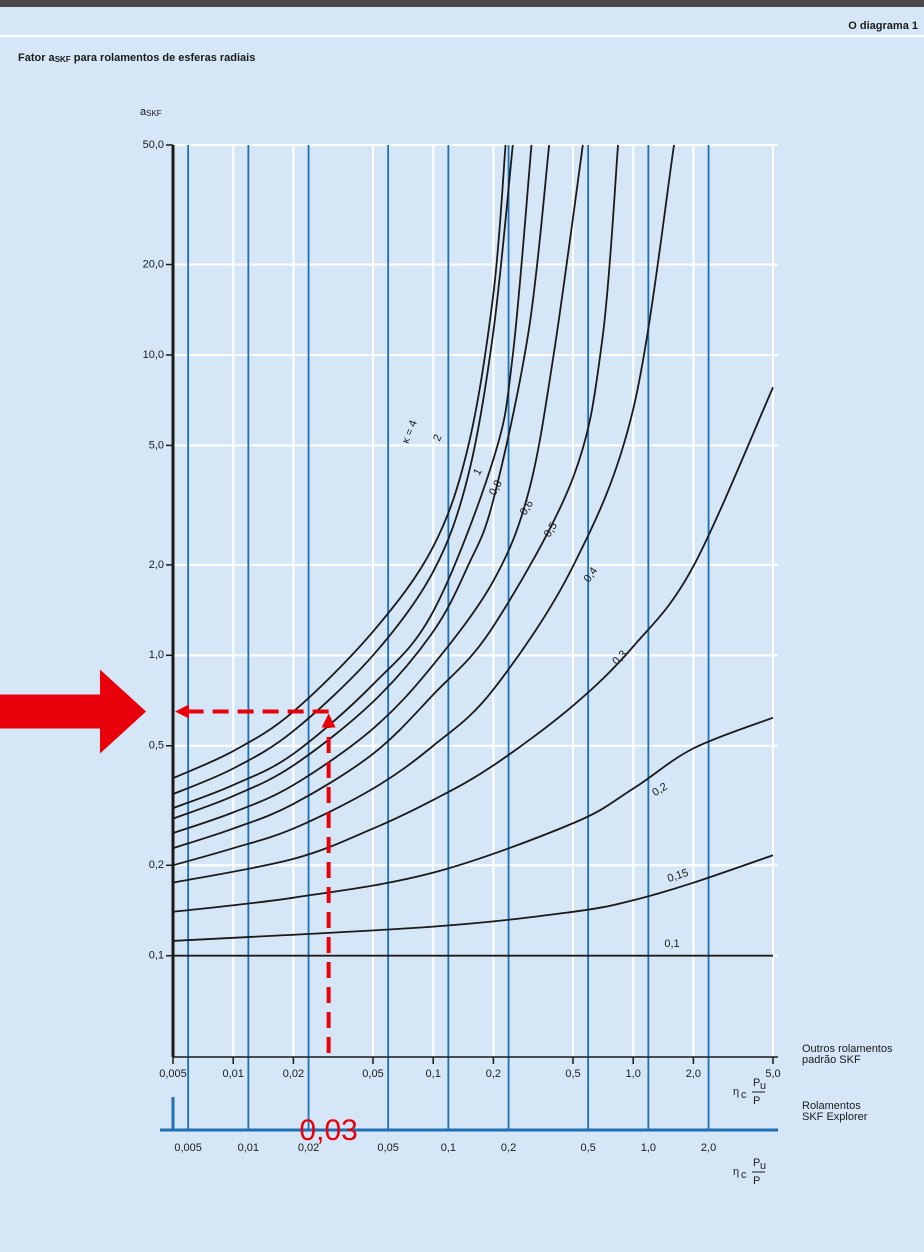 Image resolution: width=924 pixels, height=1252 pixels. I want to click on guide-line, so click(259, 881).